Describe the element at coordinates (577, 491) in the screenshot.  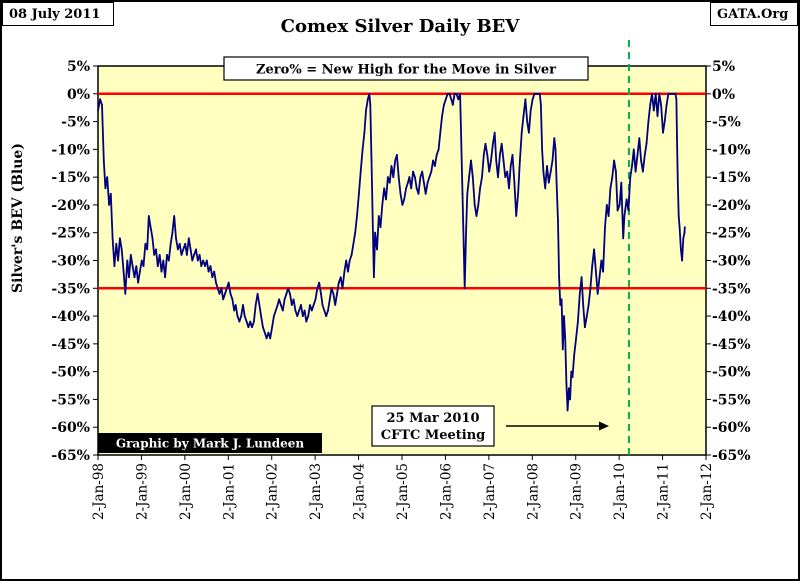
I see `x-tick-label: 2-Jan-09` at that location.